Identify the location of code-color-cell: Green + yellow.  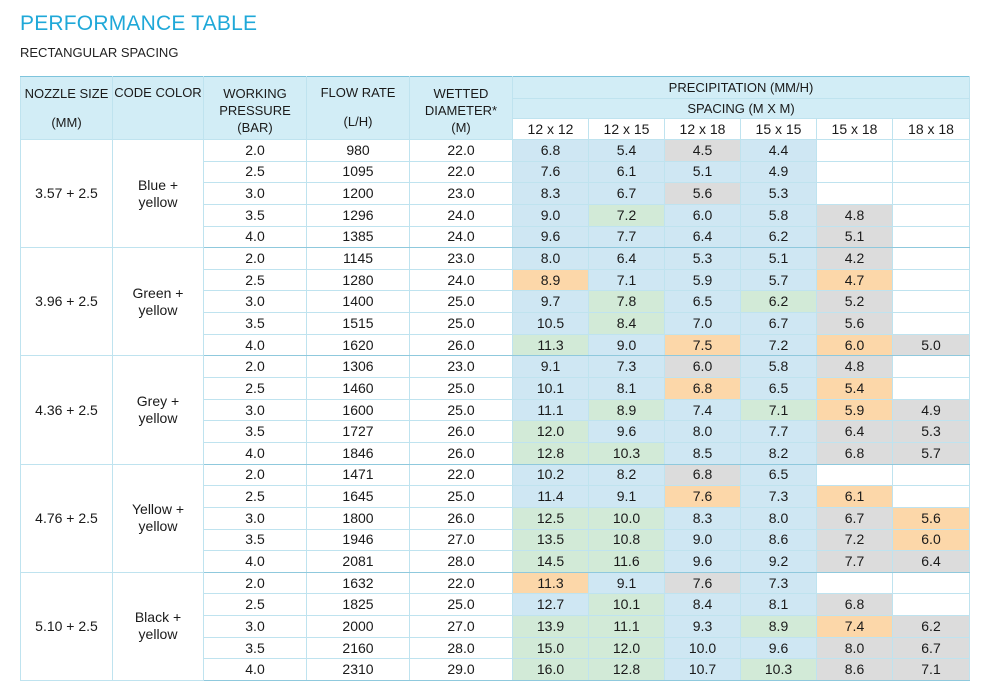
(158, 302).